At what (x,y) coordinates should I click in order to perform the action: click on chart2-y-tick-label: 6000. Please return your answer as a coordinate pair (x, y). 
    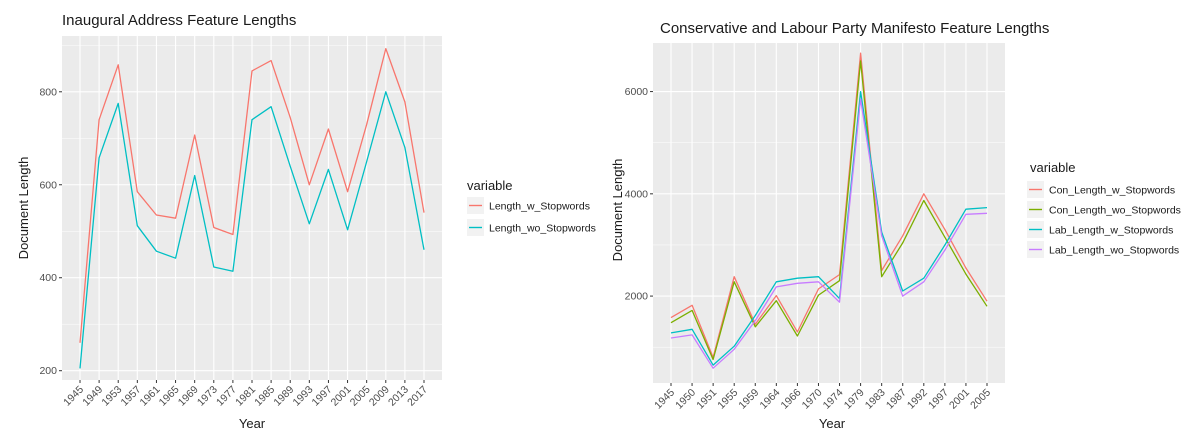
    Looking at the image, I should click on (637, 92).